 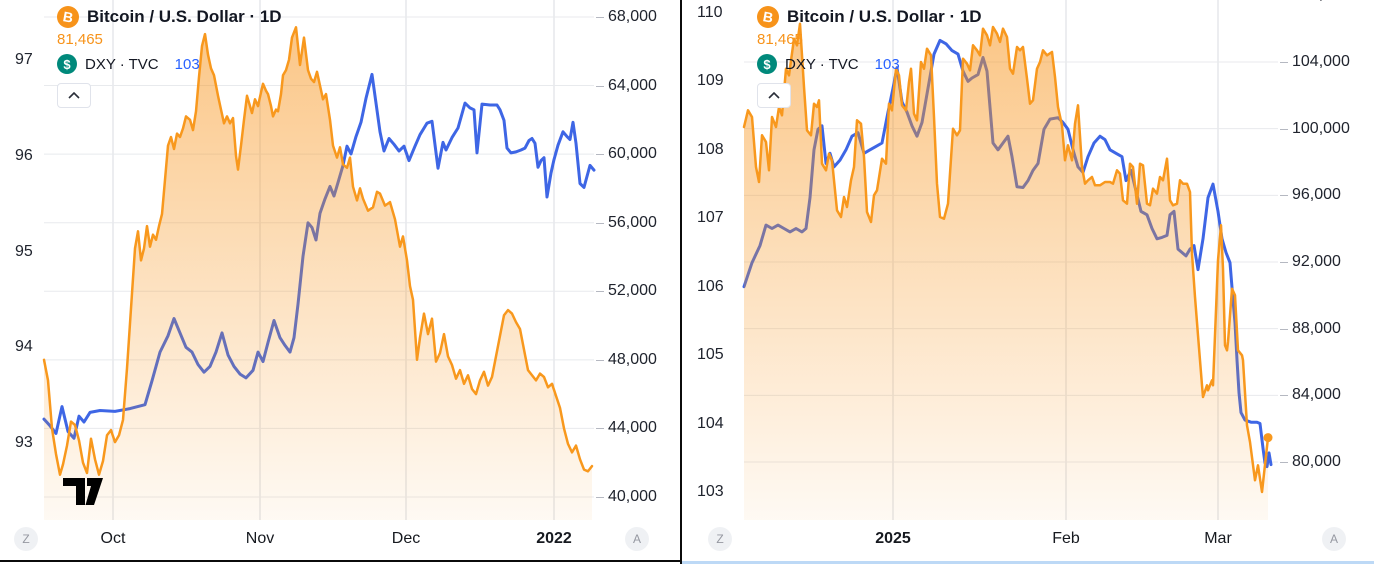 What do you see at coordinates (893, 538) in the screenshot?
I see `time-axis-label: 2025` at bounding box center [893, 538].